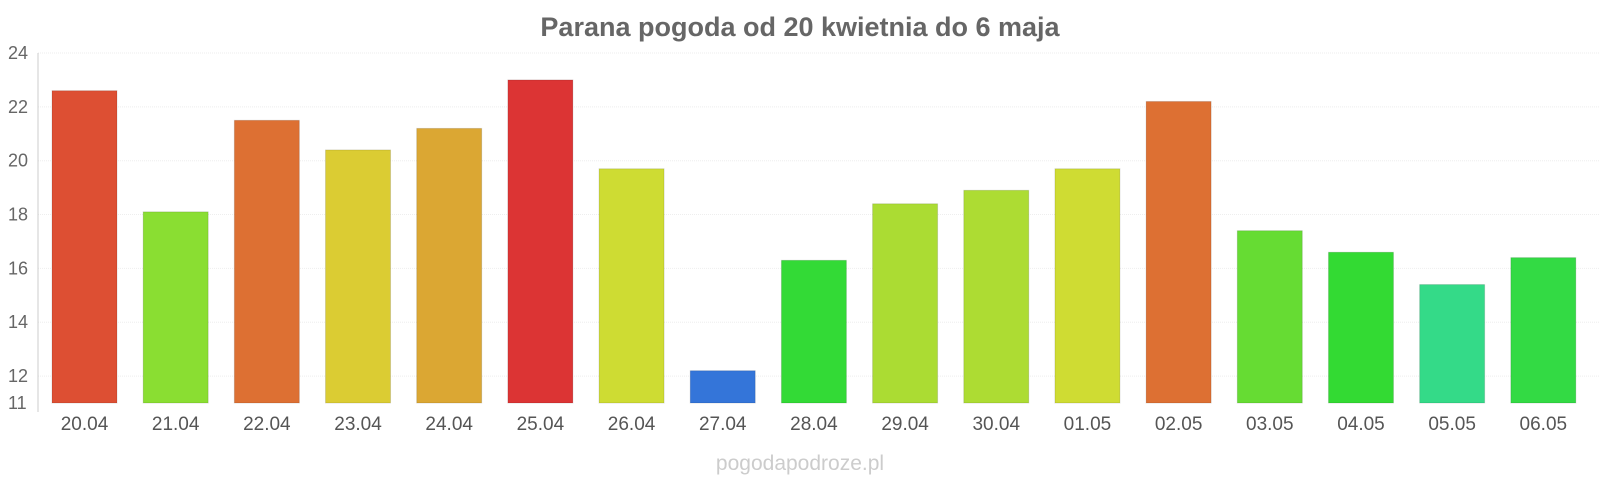 The width and height of the screenshot is (1600, 480). Describe the element at coordinates (905, 303) in the screenshot. I see `bar-29.04` at that location.